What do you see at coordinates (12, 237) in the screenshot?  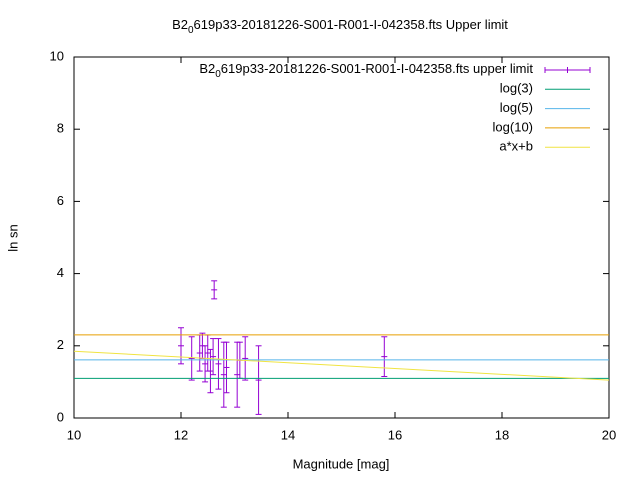 I see `y-axis-label: ln sn` at bounding box center [12, 237].